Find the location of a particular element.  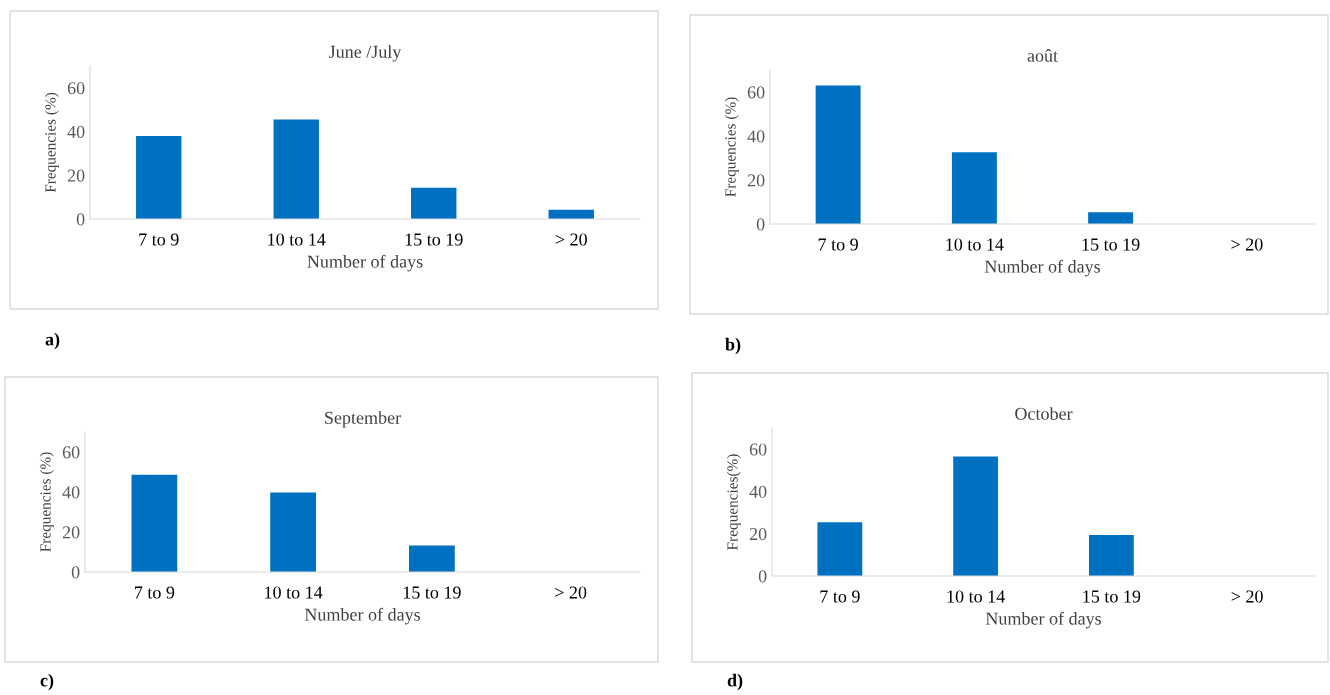

chart-title: août is located at coordinates (1042, 55).